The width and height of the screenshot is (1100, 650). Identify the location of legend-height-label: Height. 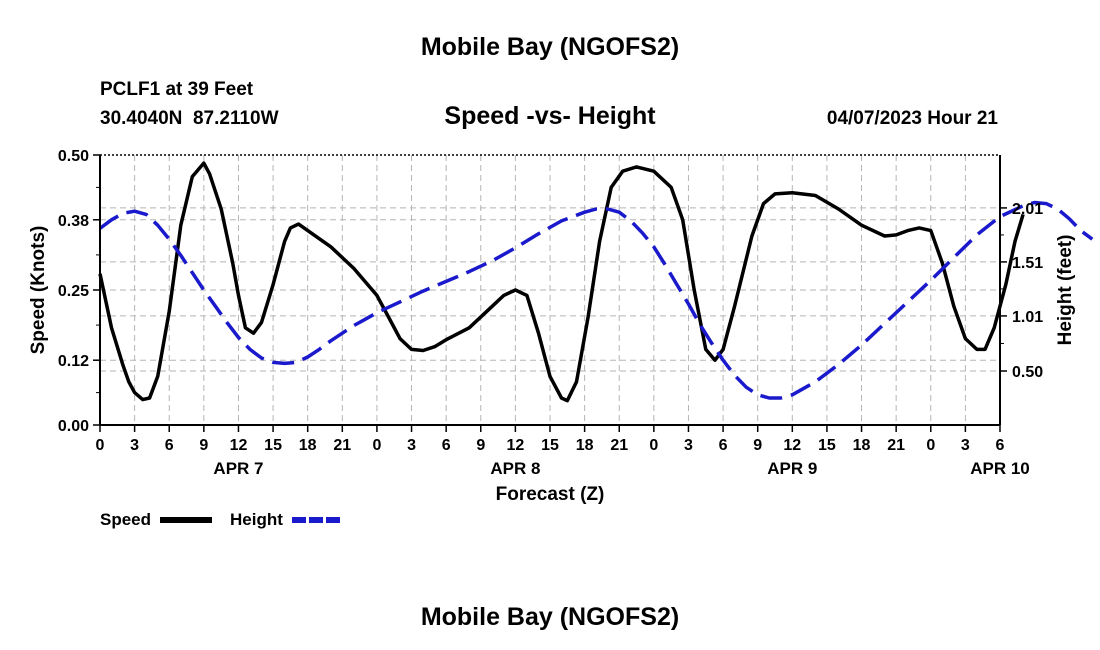
(256, 519).